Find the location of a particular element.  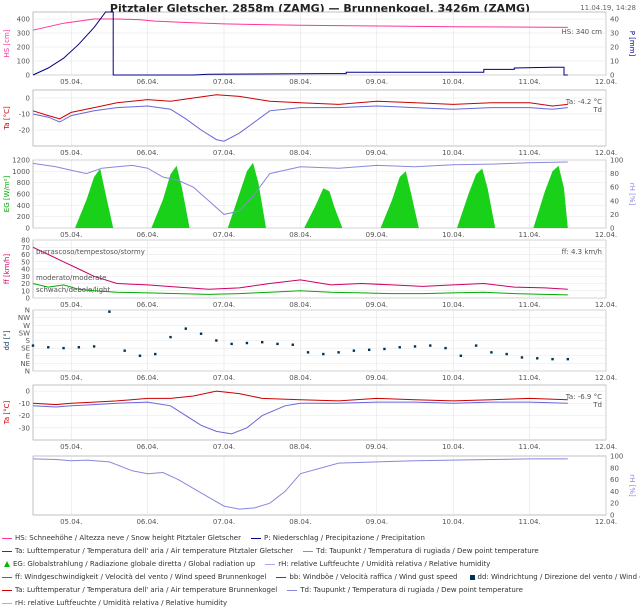

y-tick-label: 300 is located at coordinates (23, 34).